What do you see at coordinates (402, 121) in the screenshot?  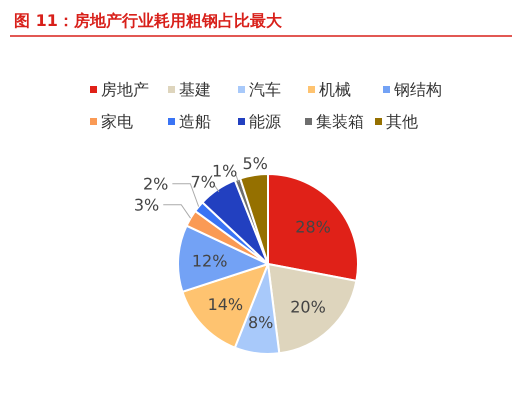 I see `legend-label: 其他` at bounding box center [402, 121].